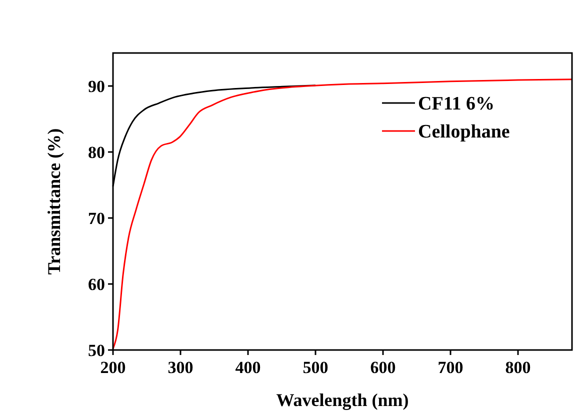 This screenshot has width=587, height=414. Describe the element at coordinates (113, 367) in the screenshot. I see `x-tick-label: 200` at that location.